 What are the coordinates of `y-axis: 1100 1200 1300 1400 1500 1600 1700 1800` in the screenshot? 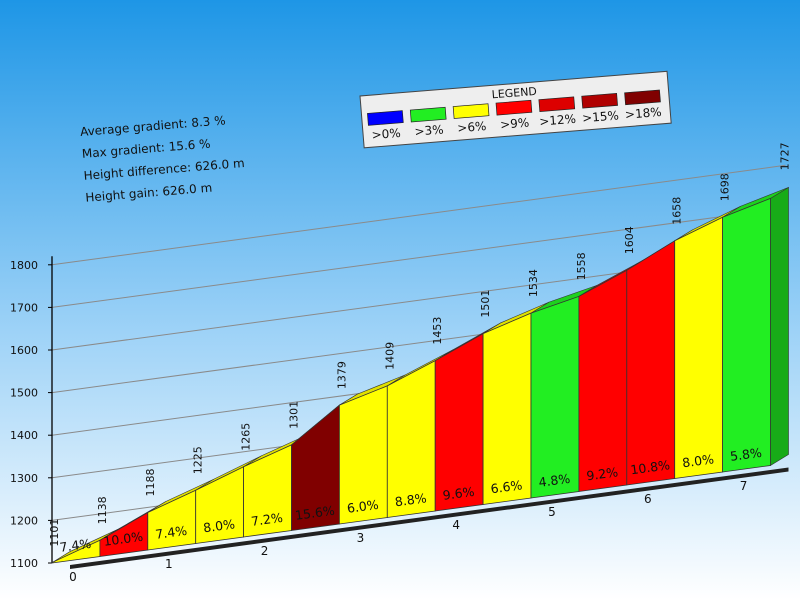 It's located at (31, 413).